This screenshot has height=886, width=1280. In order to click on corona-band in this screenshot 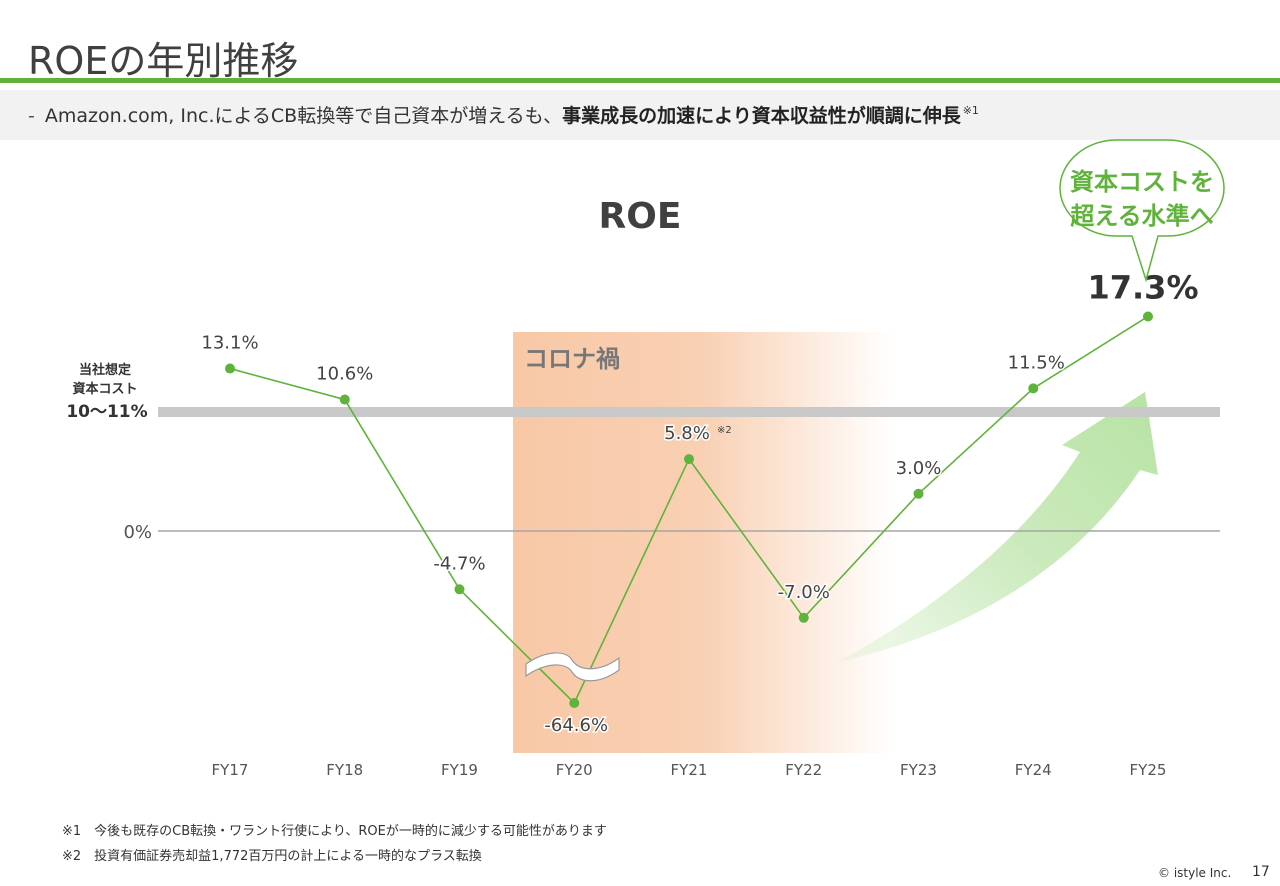, I will do `click(703, 542)`.